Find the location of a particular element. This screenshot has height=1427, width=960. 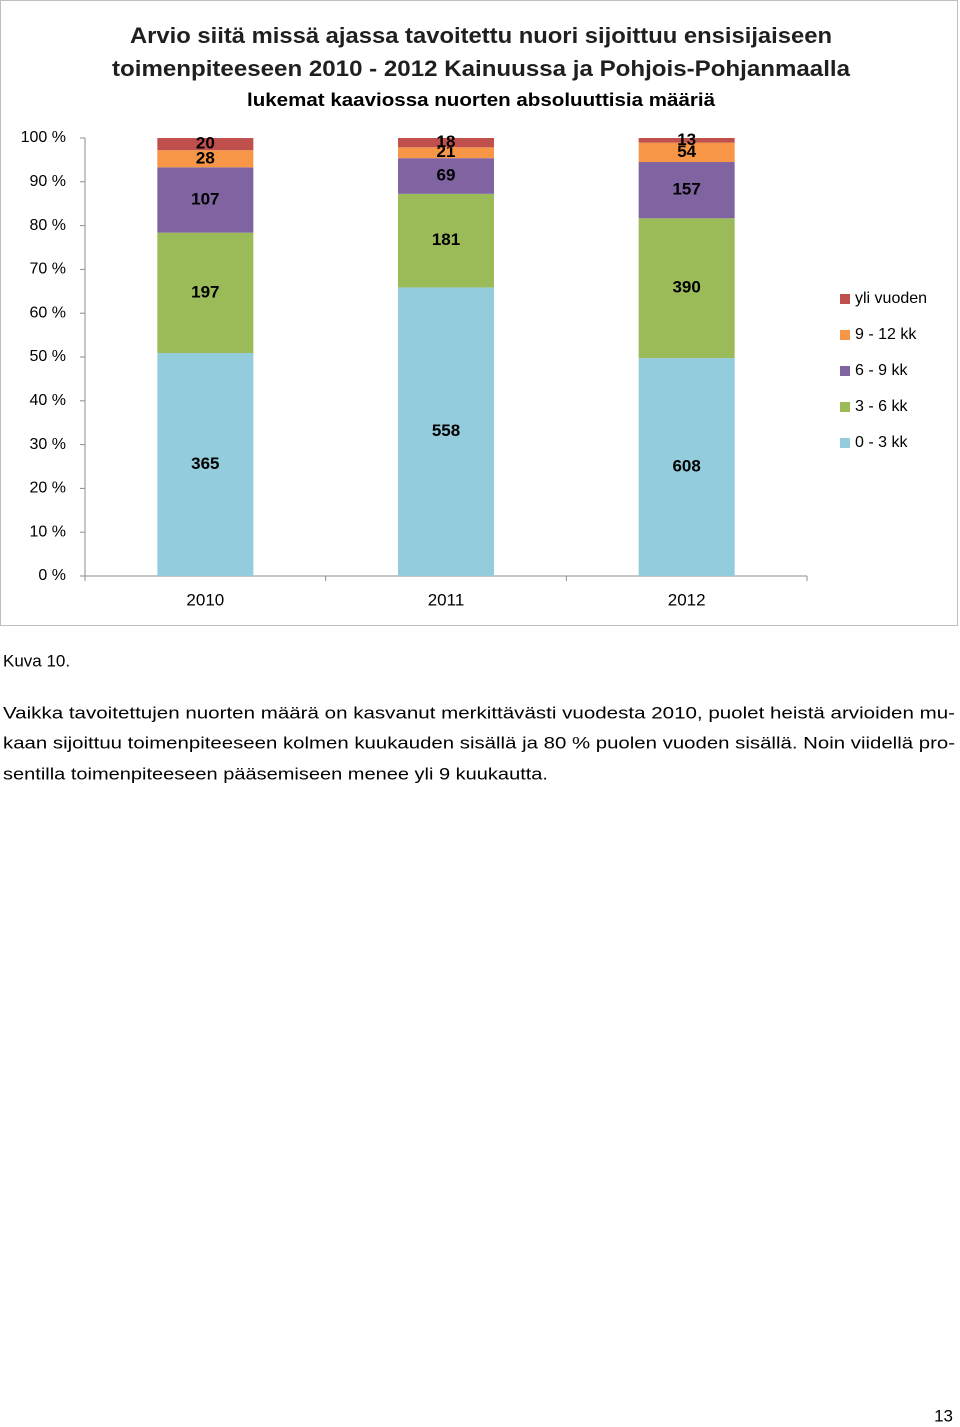

data-label: 181 is located at coordinates (446, 239).